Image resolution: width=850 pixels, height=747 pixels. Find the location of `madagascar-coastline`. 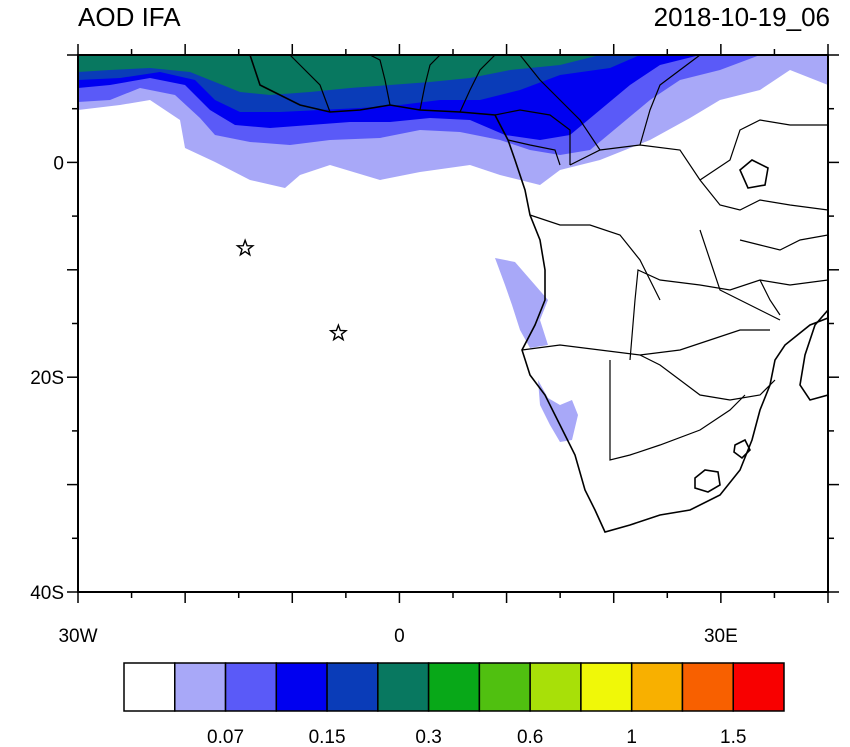

madagascar-coastline is located at coordinates (813, 355).